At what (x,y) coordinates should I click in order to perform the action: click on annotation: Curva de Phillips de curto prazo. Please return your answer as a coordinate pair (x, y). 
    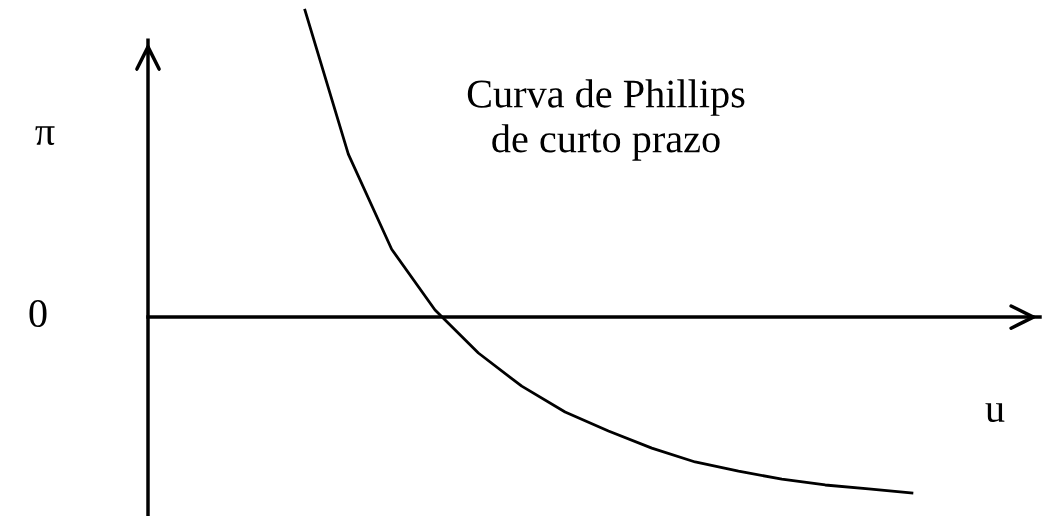
    Looking at the image, I should click on (606, 120).